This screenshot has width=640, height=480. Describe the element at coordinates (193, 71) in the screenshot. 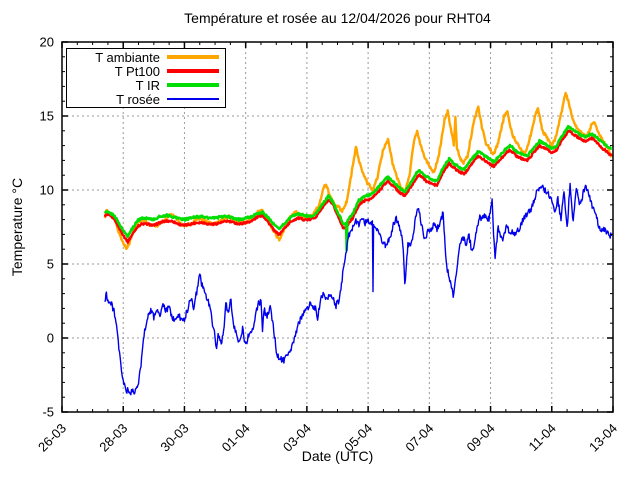

I see `legend-line-pt100` at that location.